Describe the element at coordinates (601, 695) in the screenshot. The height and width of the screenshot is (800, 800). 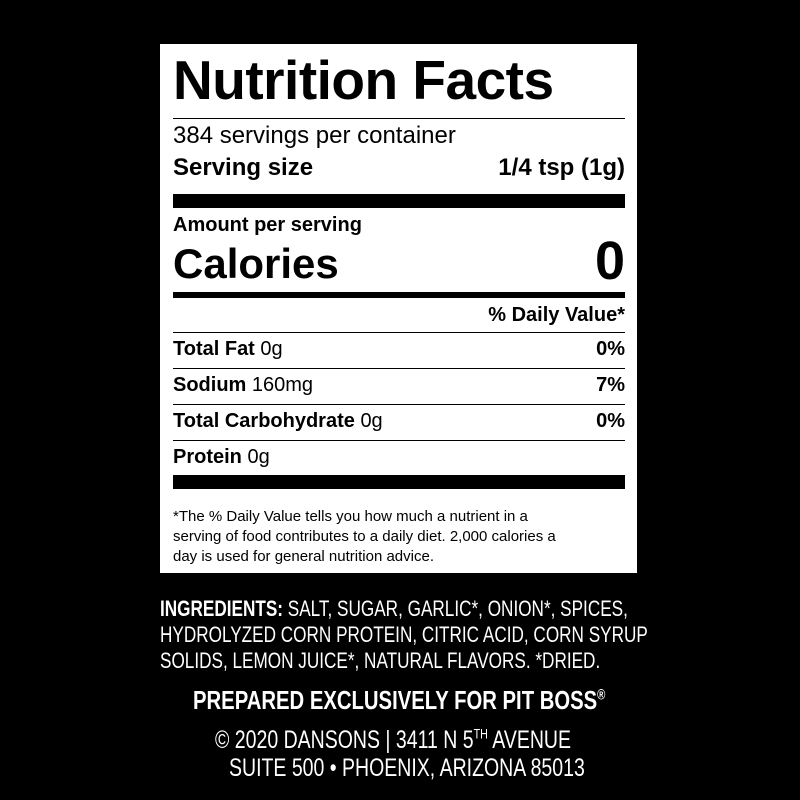
I see `registered-mark: ®` at that location.